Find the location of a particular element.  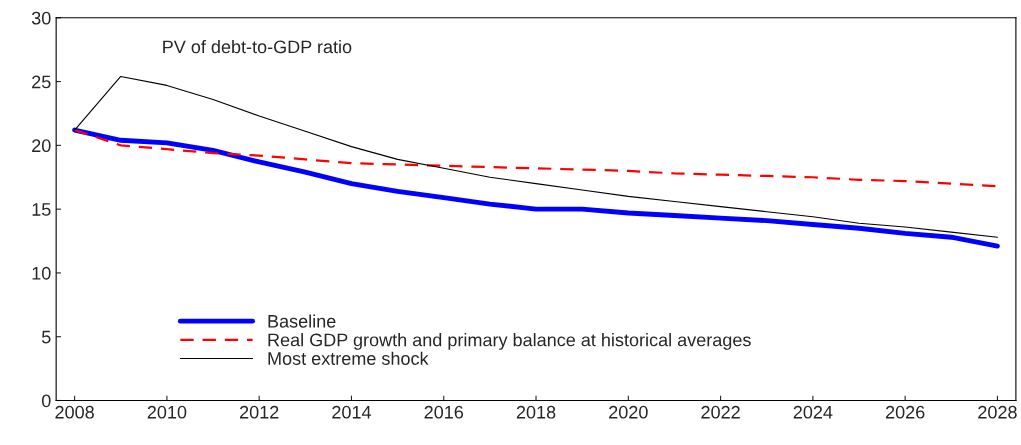

y-tick-label: 5 is located at coordinates (46, 337).